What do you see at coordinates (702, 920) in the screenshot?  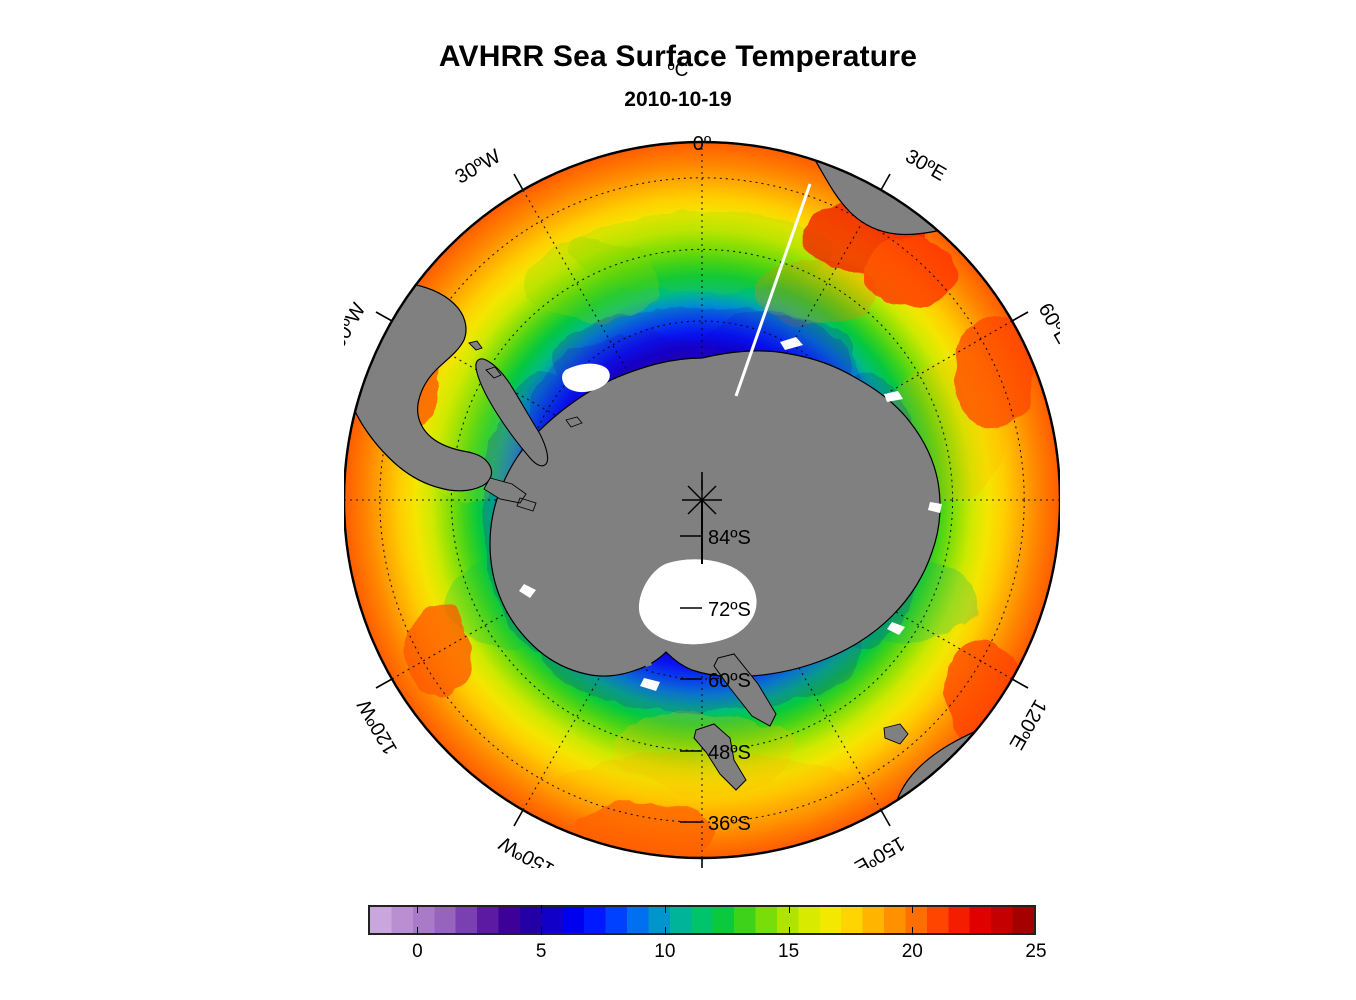 I see `colorbar-gradient` at bounding box center [702, 920].